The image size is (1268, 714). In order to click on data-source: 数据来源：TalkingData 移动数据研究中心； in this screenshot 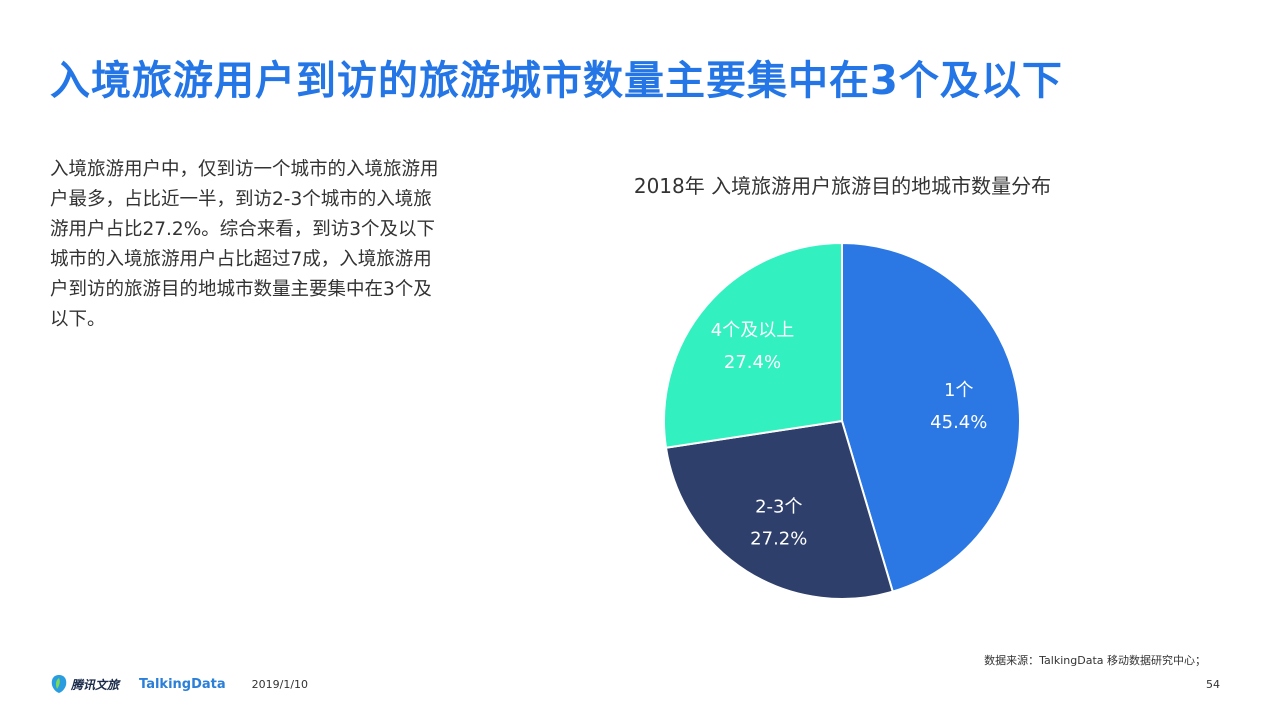, I will do `click(1095, 660)`.